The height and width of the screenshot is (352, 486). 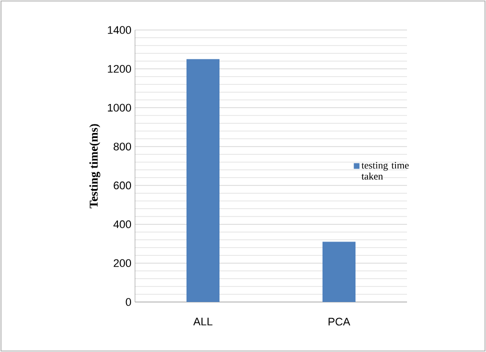 What do you see at coordinates (385, 171) in the screenshot?
I see `legend-label: testing time taken` at bounding box center [385, 171].